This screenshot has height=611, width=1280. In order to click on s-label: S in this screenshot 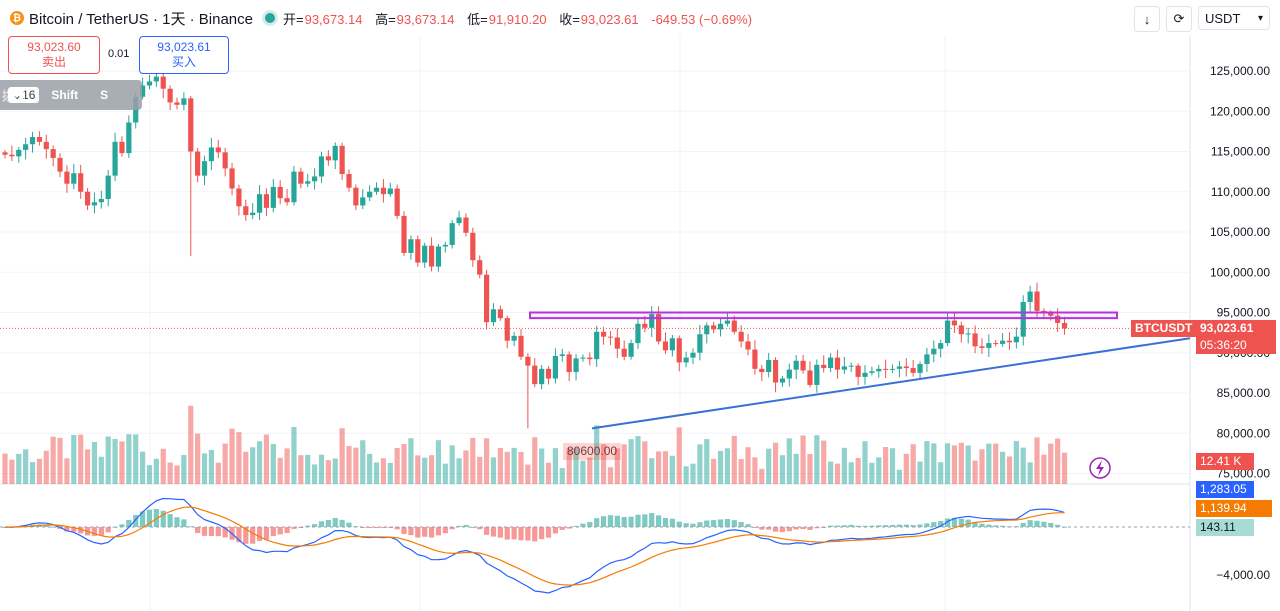, I will do `click(104, 95)`.